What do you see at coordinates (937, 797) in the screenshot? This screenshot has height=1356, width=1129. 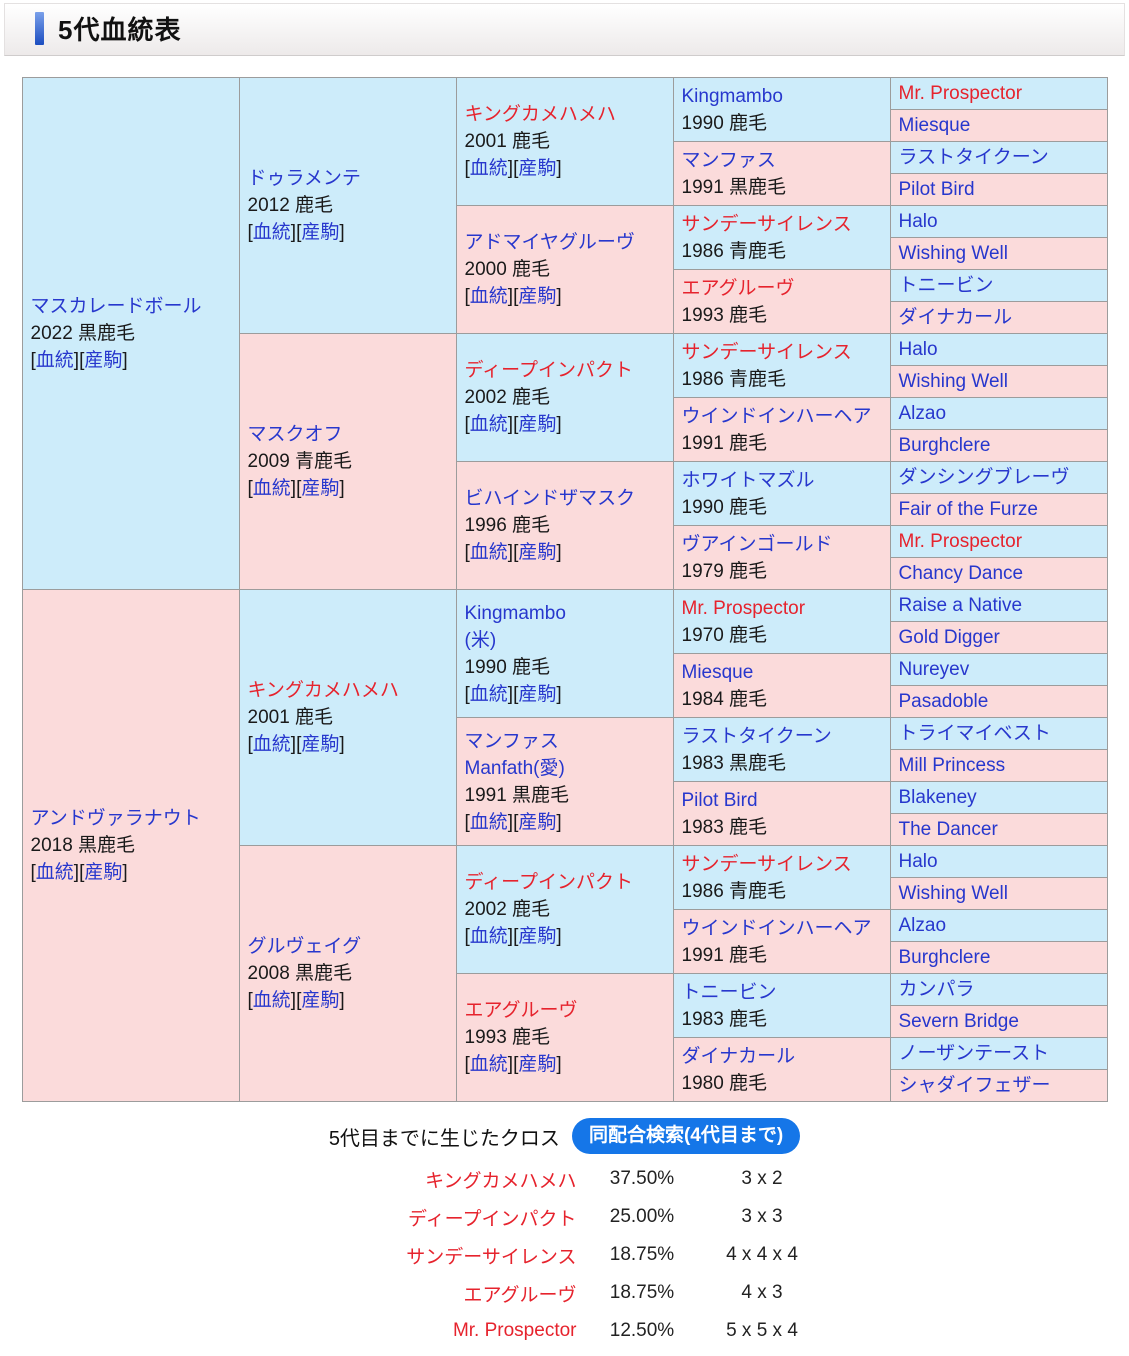 I see `horse-link: Blakeney` at bounding box center [937, 797].